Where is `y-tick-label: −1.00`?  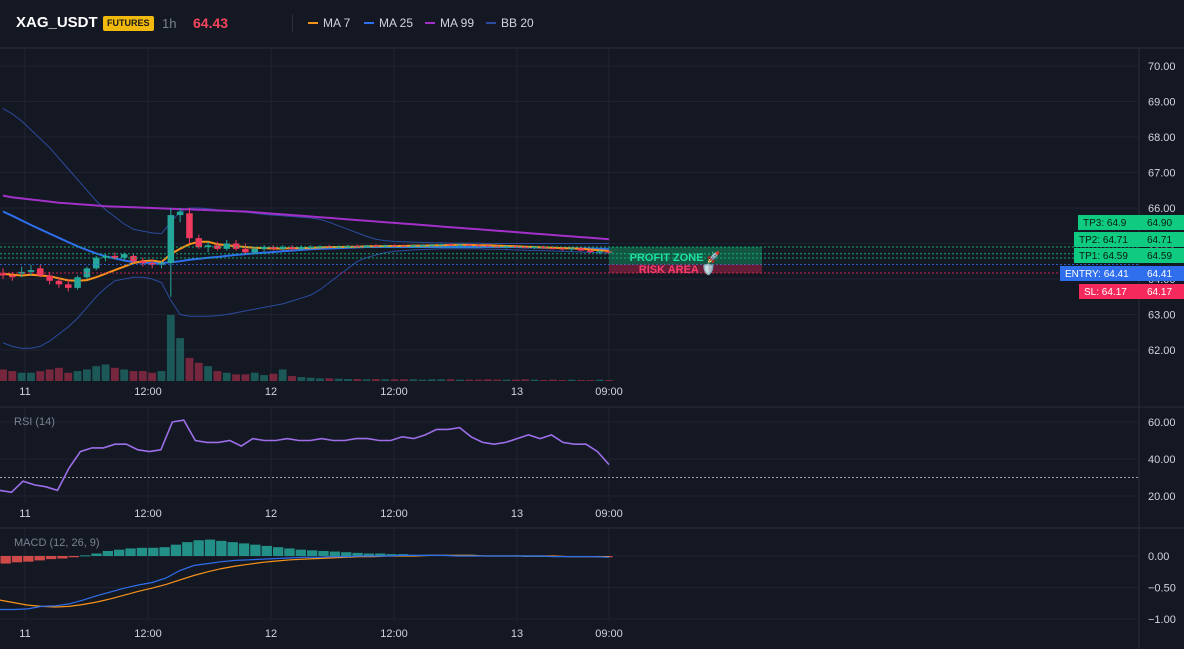
y-tick-label: −1.00 is located at coordinates (1162, 620).